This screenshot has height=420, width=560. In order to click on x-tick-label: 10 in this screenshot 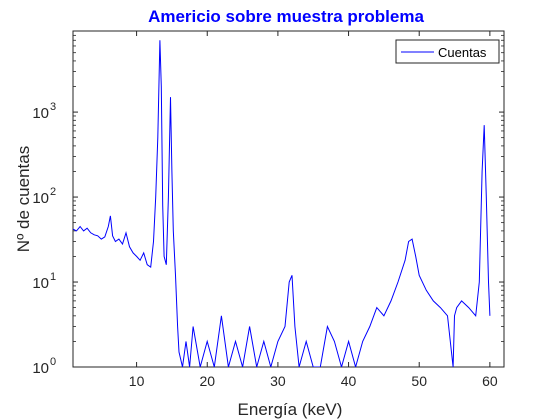, I will do `click(137, 381)`.